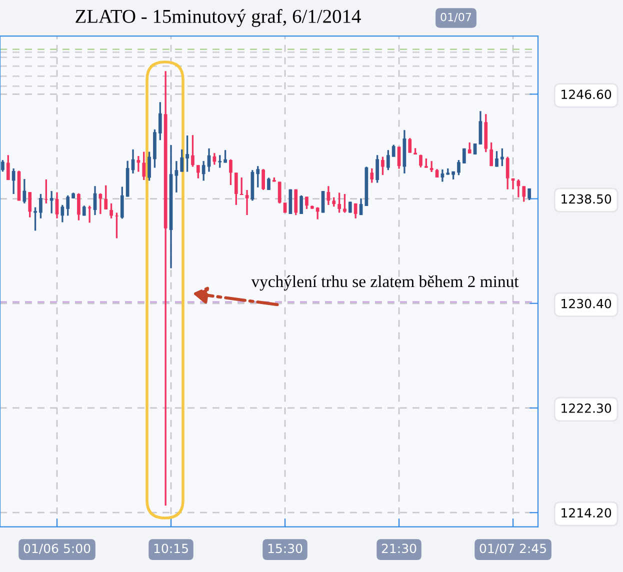 Image resolution: width=623 pixels, height=572 pixels. What do you see at coordinates (587, 408) in the screenshot?
I see `y-tick-label: 1222.30` at bounding box center [587, 408].